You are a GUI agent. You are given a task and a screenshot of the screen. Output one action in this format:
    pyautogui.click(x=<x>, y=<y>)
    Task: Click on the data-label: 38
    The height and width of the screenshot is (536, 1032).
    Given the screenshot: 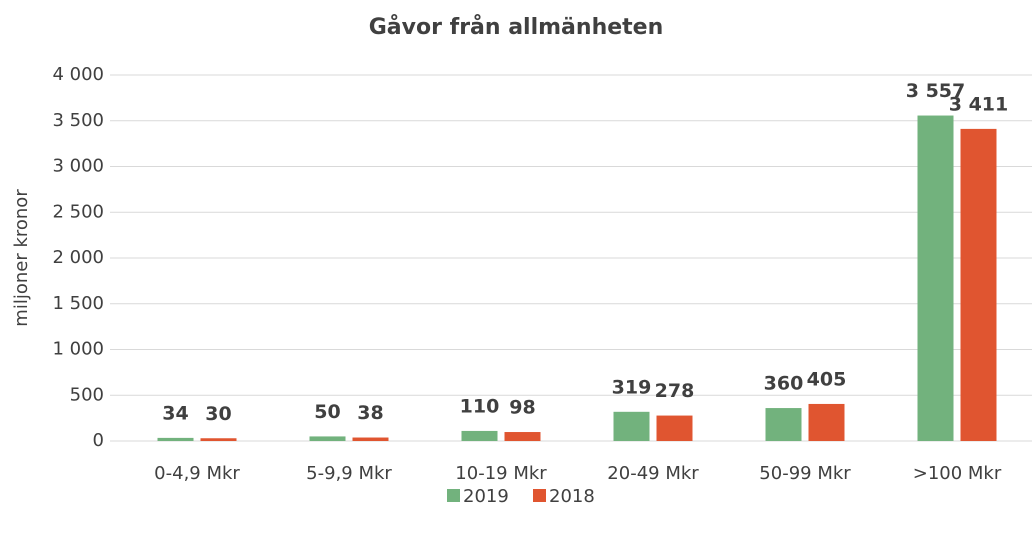 What is the action you would take?
    pyautogui.click(x=370, y=413)
    